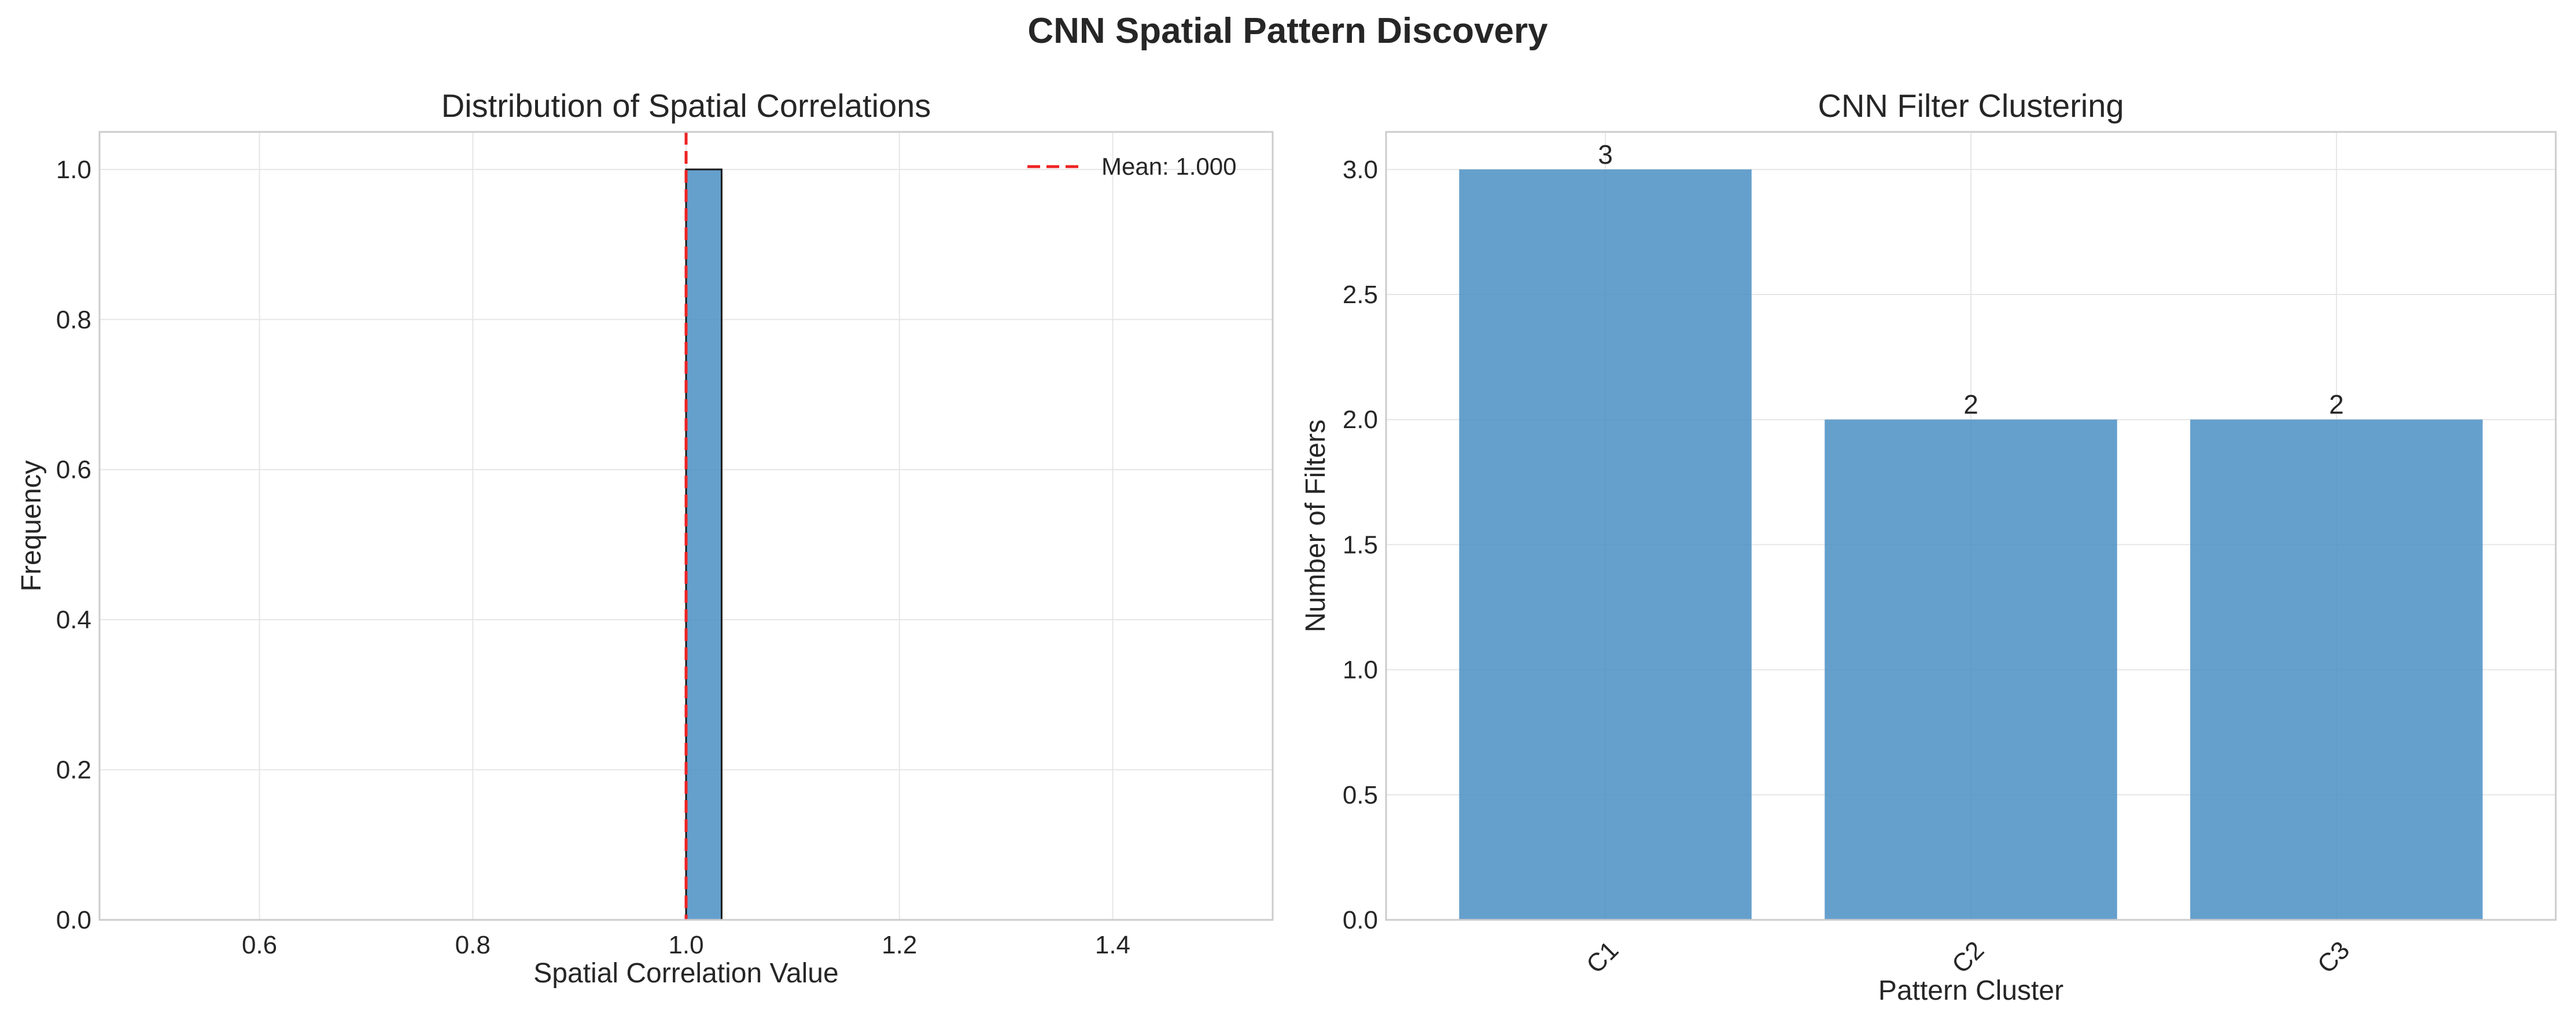  I want to click on y-tick-label: 2.0, so click(1360, 420).